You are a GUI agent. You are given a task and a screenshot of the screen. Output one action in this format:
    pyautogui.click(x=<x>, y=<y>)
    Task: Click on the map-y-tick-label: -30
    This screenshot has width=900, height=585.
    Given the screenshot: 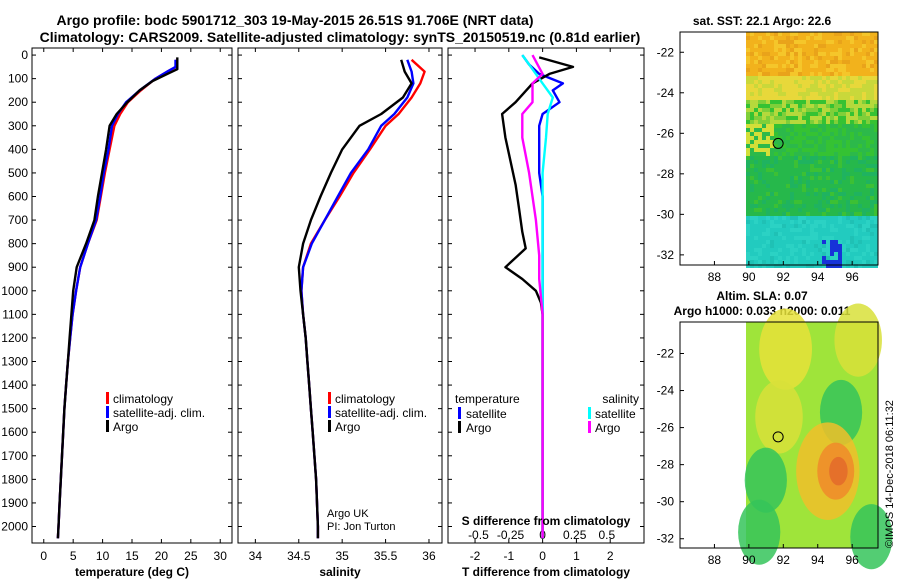 What is the action you would take?
    pyautogui.click(x=666, y=502)
    